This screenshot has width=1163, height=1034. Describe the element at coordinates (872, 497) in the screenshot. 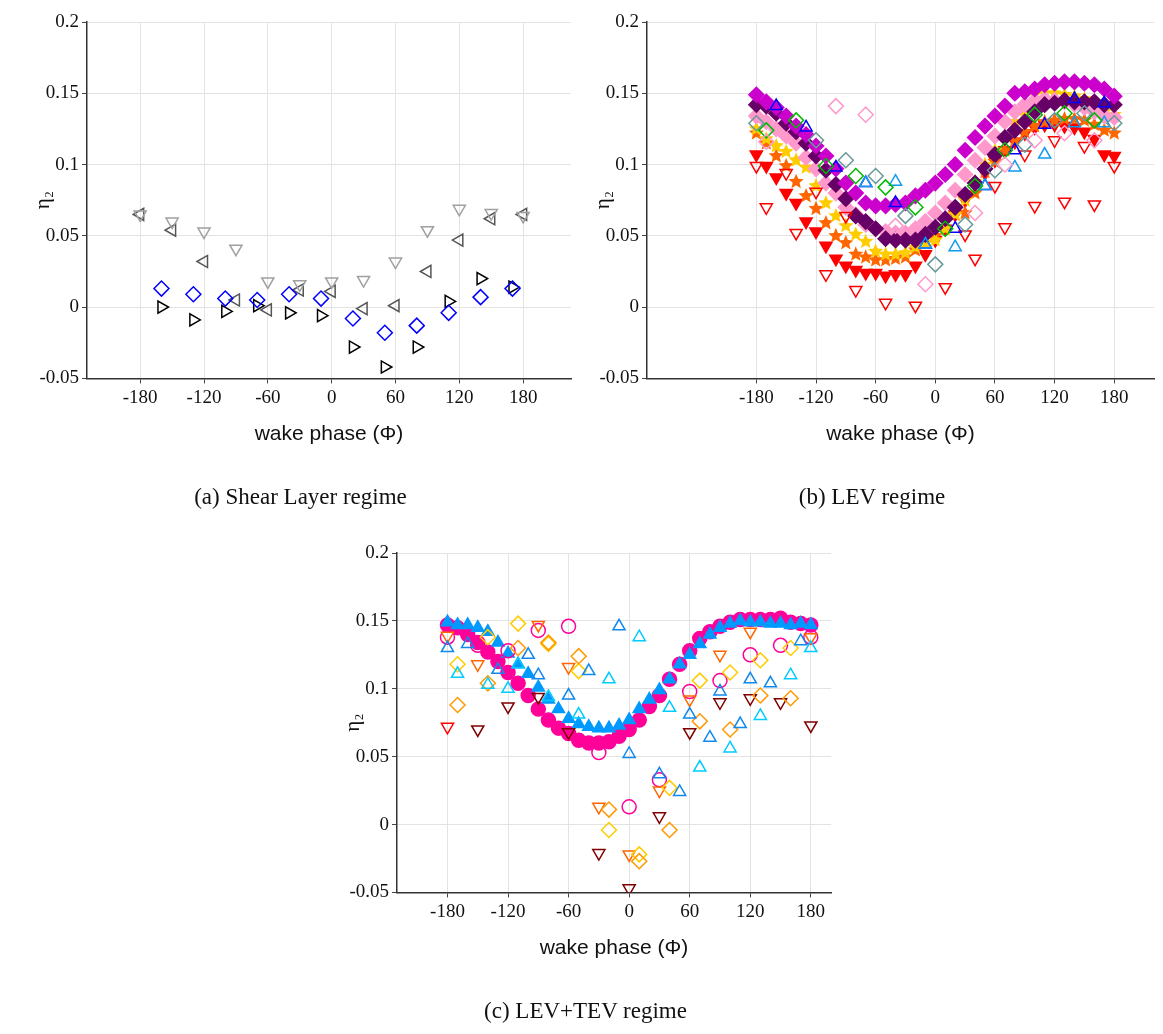

I see `text: (b) LEV regime` at that location.